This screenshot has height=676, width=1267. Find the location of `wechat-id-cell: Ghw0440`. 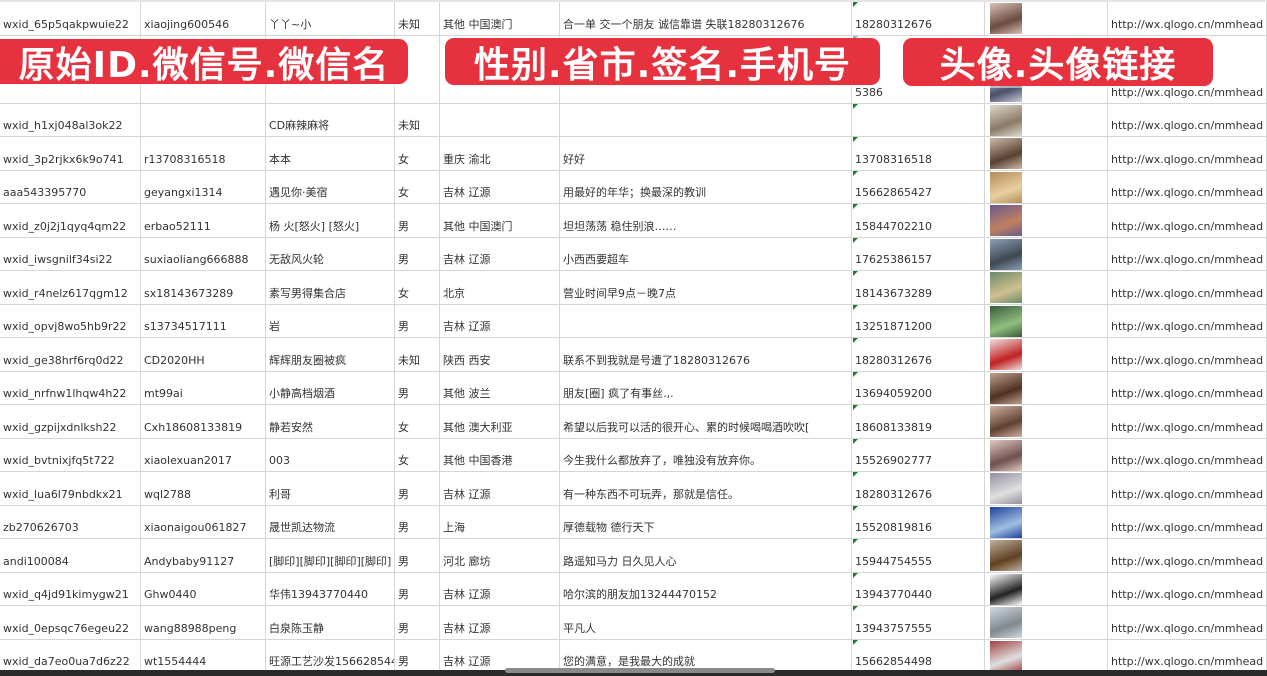

wechat-id-cell: Ghw0440 is located at coordinates (203, 588).